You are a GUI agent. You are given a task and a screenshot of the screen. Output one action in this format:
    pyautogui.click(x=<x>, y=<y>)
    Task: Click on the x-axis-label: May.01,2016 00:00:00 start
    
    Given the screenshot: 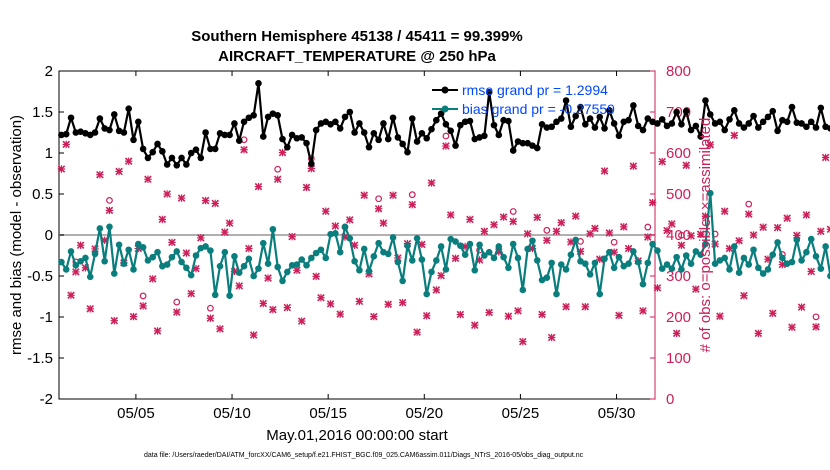 What is the action you would take?
    pyautogui.click(x=357, y=435)
    